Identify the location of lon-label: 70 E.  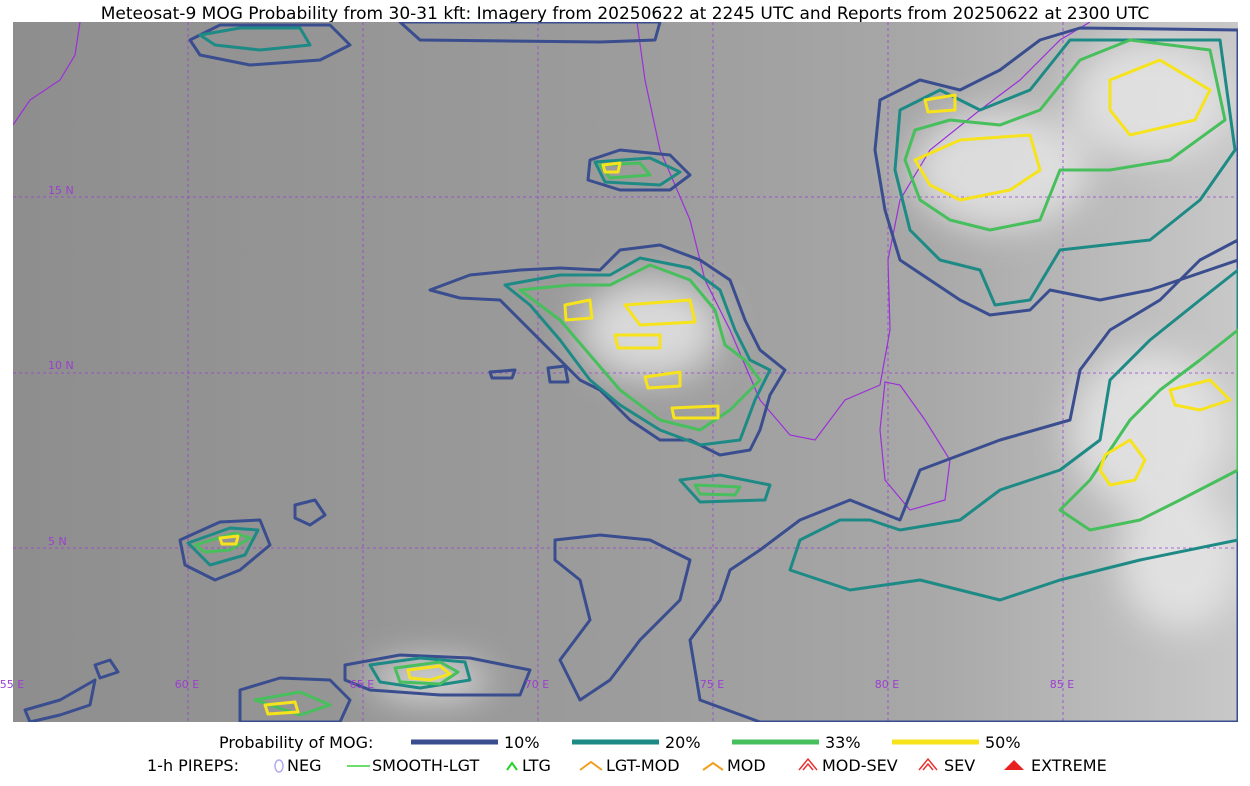
(537, 684).